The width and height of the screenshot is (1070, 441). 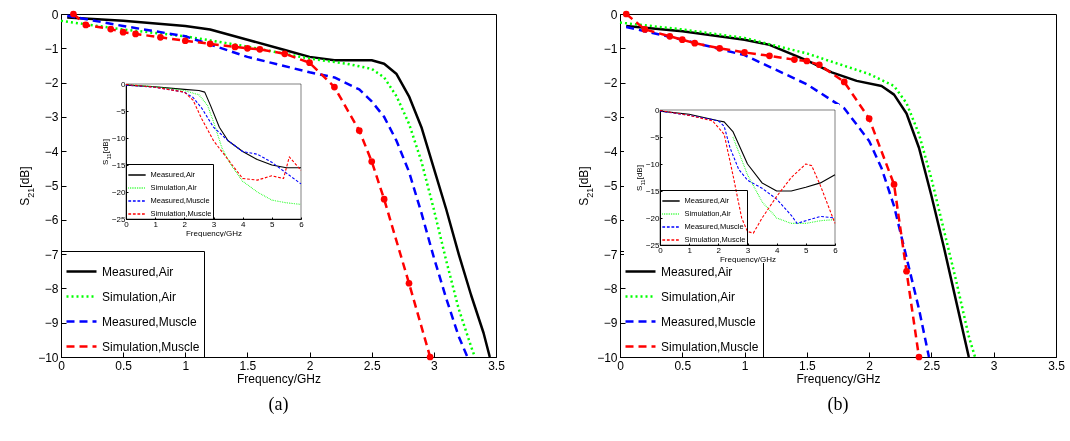 What do you see at coordinates (838, 404) in the screenshot?
I see `text: (b)` at bounding box center [838, 404].